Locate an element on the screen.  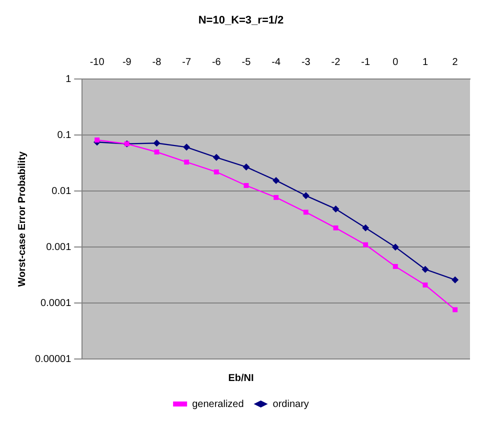
y-tick-label: 1 is located at coordinates (69, 79).